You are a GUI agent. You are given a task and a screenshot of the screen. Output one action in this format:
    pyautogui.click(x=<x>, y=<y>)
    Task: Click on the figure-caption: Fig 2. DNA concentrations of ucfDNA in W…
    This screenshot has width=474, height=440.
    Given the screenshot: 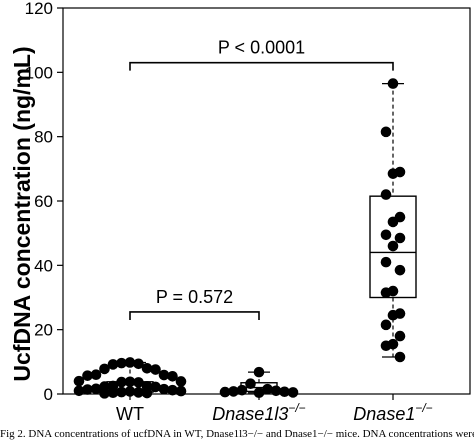 What is the action you would take?
    pyautogui.click(x=237, y=434)
    